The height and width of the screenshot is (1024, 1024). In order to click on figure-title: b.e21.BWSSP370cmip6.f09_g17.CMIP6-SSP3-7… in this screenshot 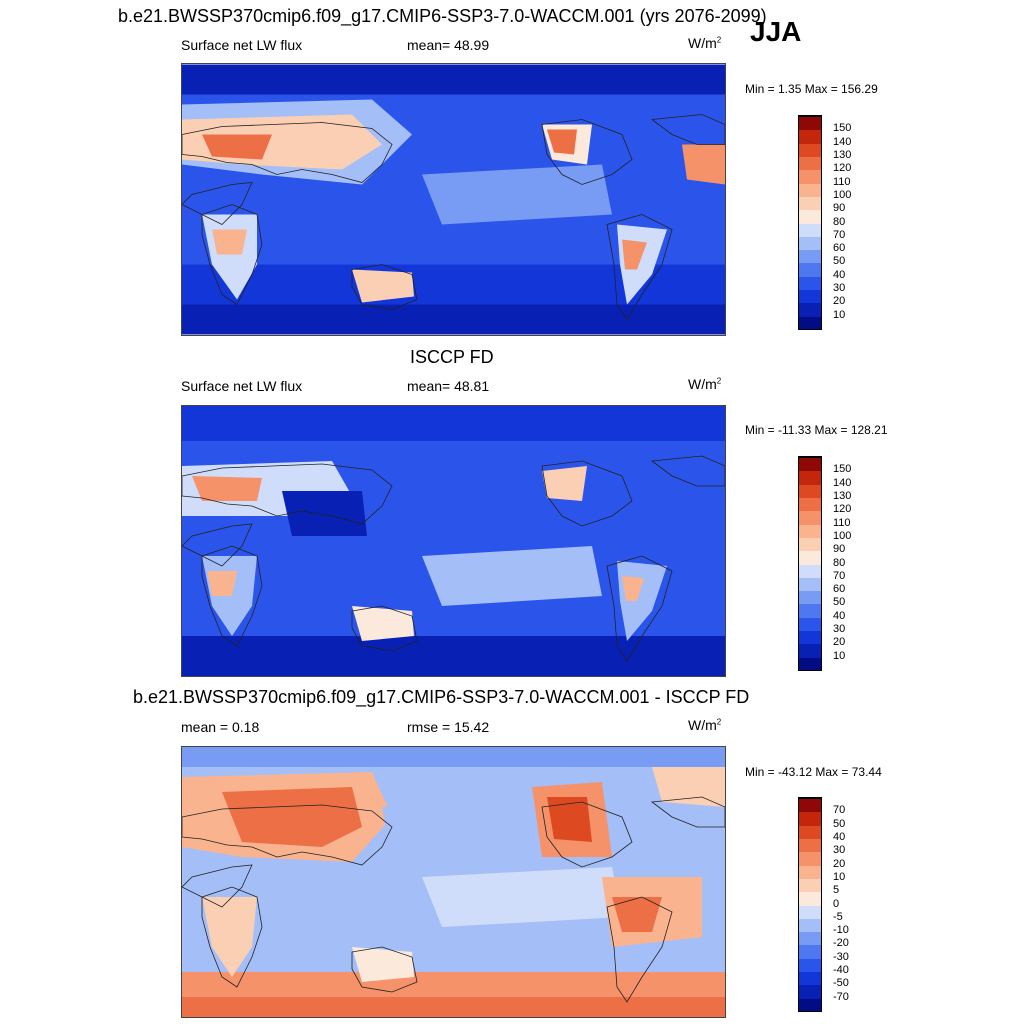, I will do `click(442, 16)`.